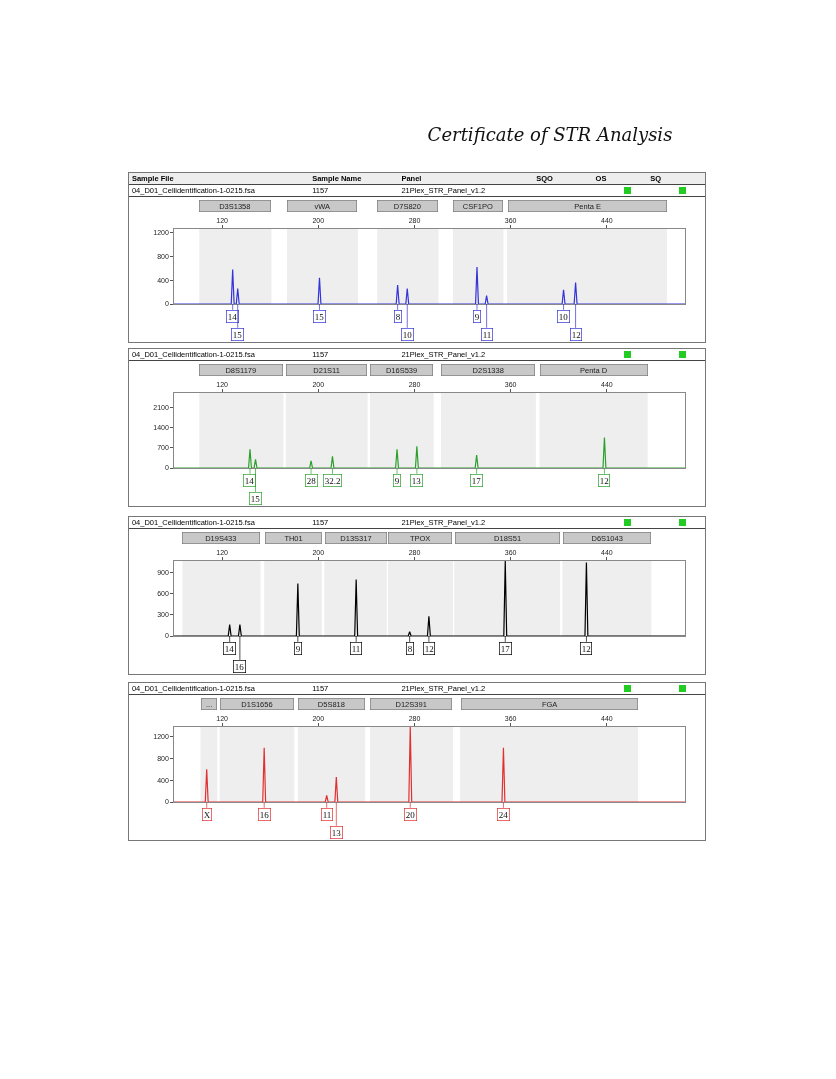 The width and height of the screenshot is (836, 1079). I want to click on annotation: 32.2, so click(332, 480).